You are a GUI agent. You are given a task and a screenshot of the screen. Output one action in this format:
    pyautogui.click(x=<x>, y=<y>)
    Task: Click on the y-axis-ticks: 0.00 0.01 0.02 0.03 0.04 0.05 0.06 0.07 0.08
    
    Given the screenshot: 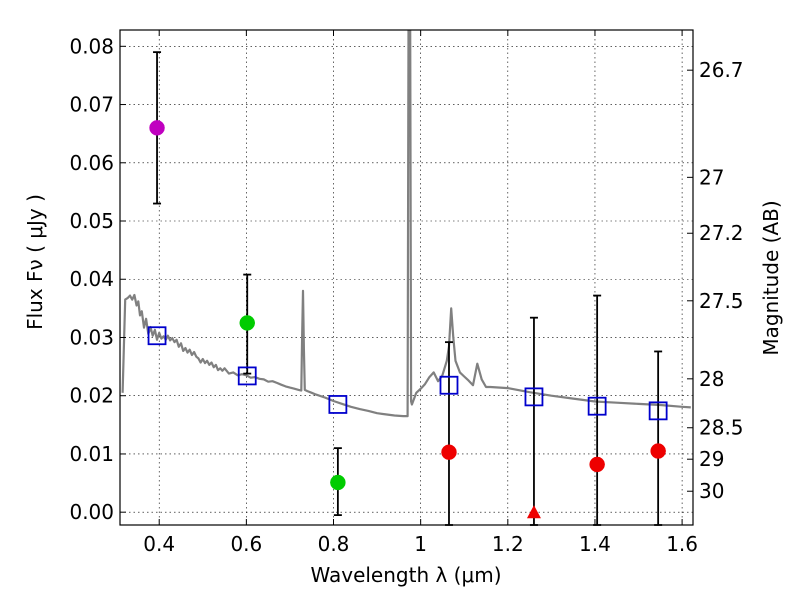 What is the action you would take?
    pyautogui.click(x=97, y=279)
    